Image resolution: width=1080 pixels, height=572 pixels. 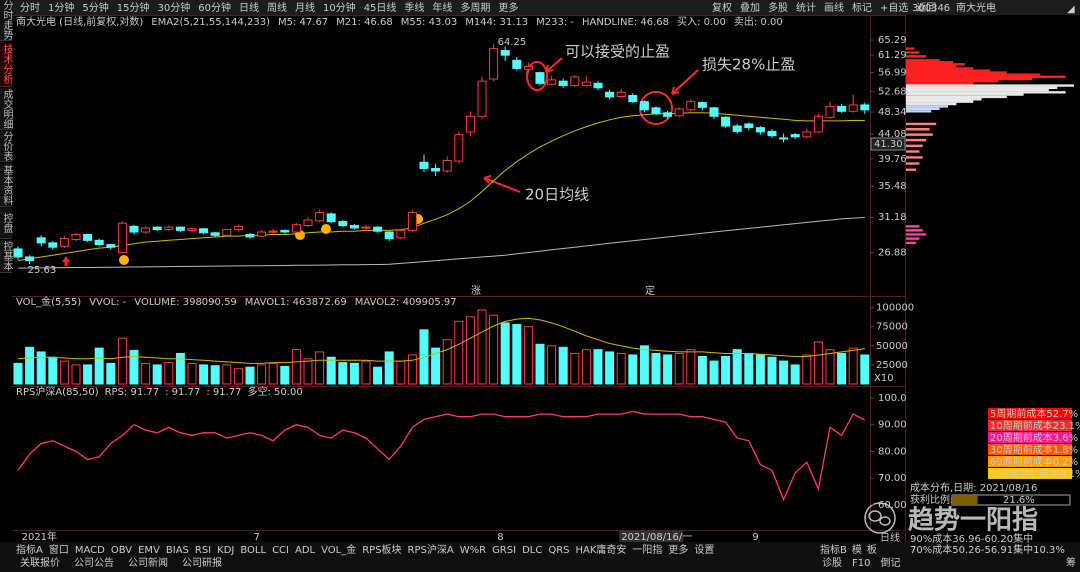 I want to click on period-tab: 15分钟, so click(x=133, y=7).